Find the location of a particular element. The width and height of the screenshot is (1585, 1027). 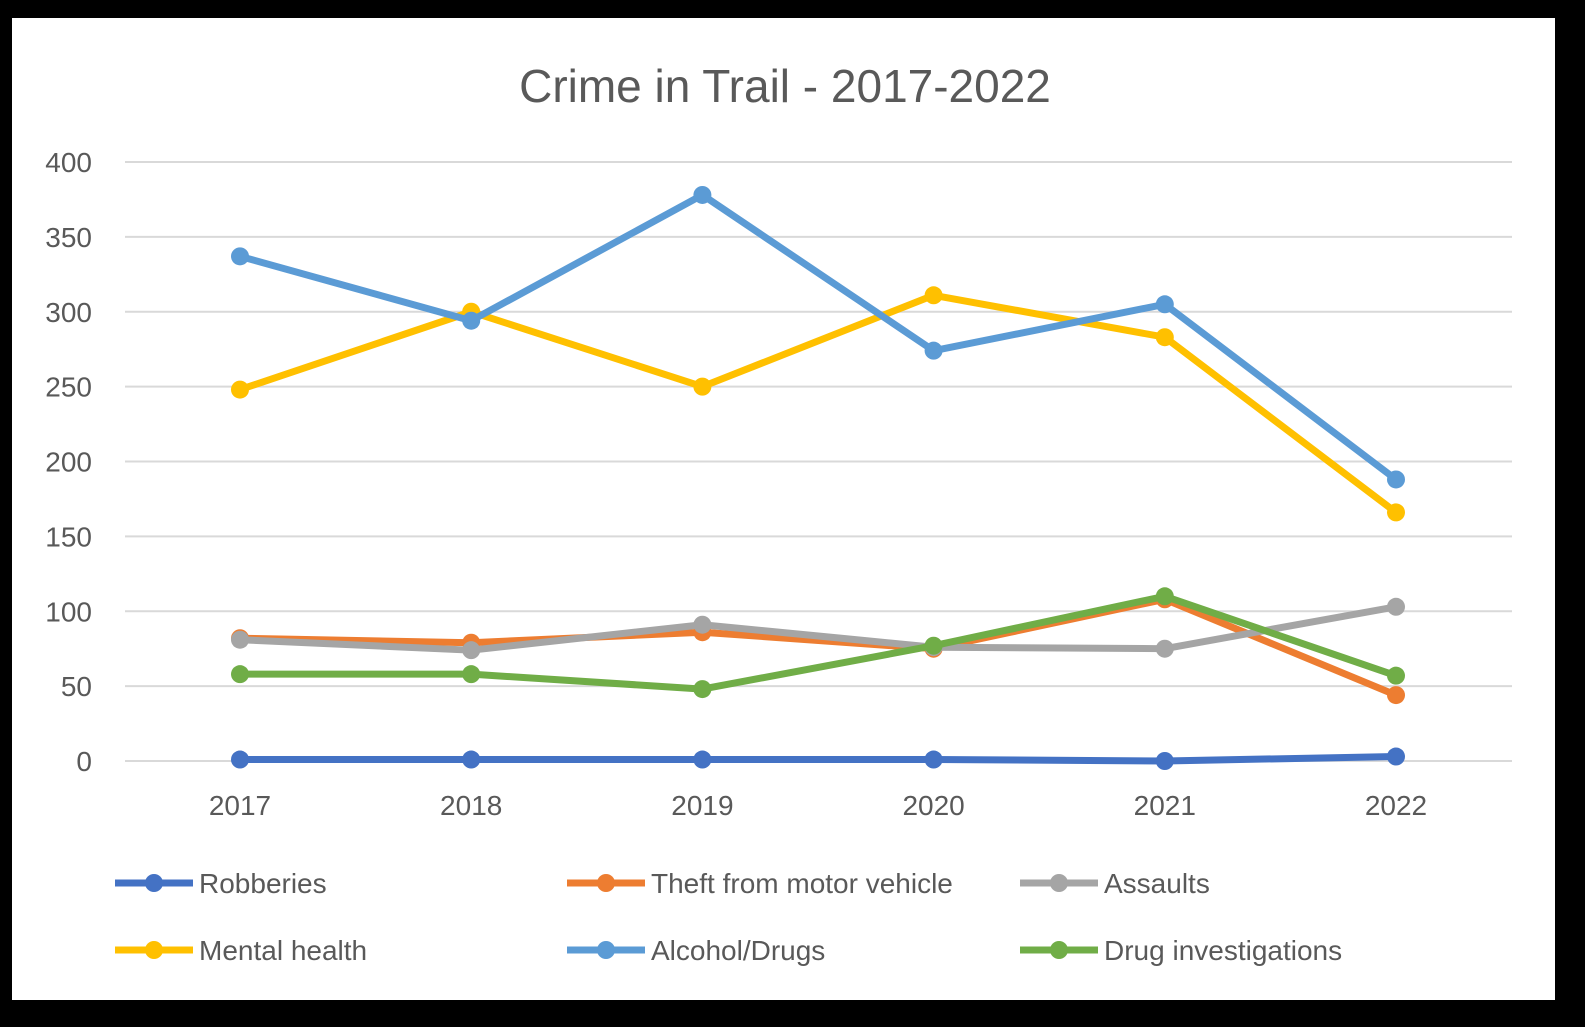

y-tick-label: 100 is located at coordinates (68, 611).